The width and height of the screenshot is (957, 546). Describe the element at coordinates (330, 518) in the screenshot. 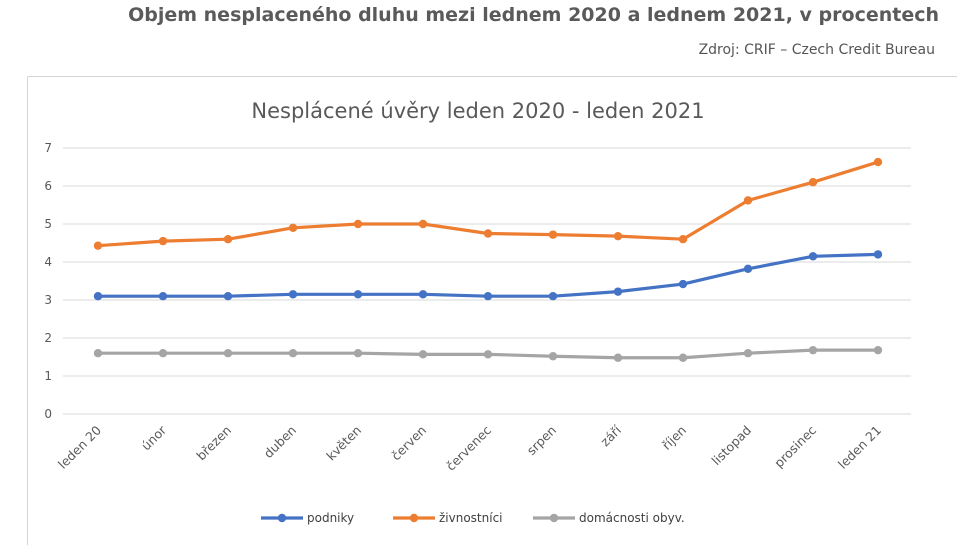

I see `legend-label: podniky` at that location.